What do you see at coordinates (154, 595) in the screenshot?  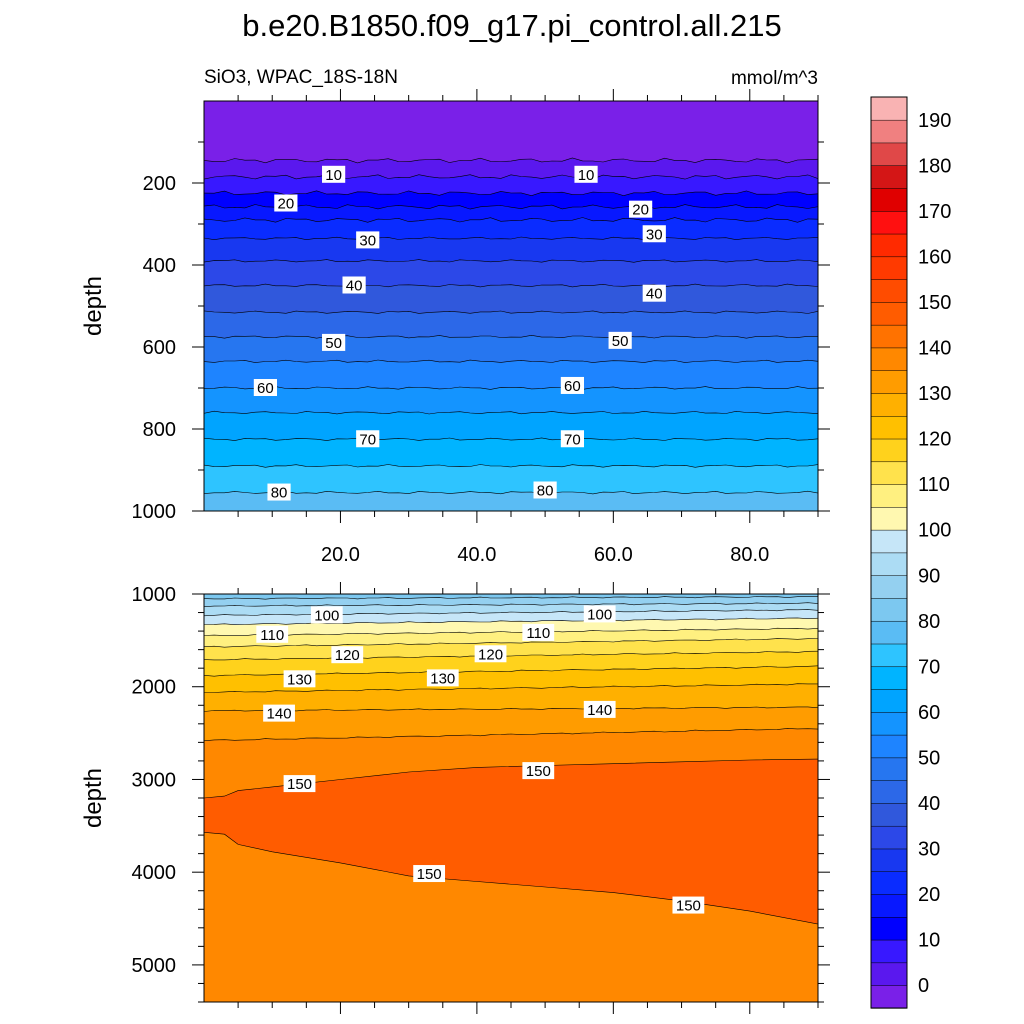 I see `y-tick-label: 1000` at bounding box center [154, 595].